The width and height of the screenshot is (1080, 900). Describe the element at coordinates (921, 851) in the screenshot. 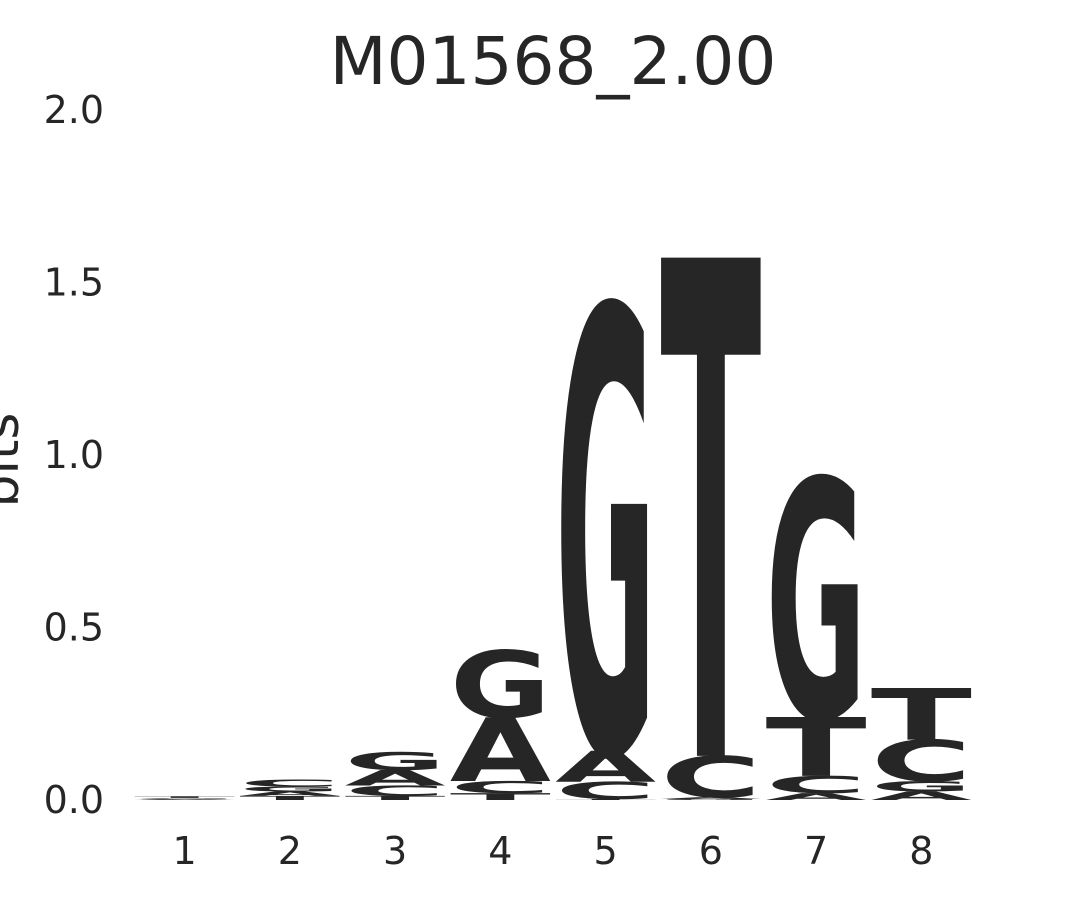

I see `x-tick-label: 8` at that location.